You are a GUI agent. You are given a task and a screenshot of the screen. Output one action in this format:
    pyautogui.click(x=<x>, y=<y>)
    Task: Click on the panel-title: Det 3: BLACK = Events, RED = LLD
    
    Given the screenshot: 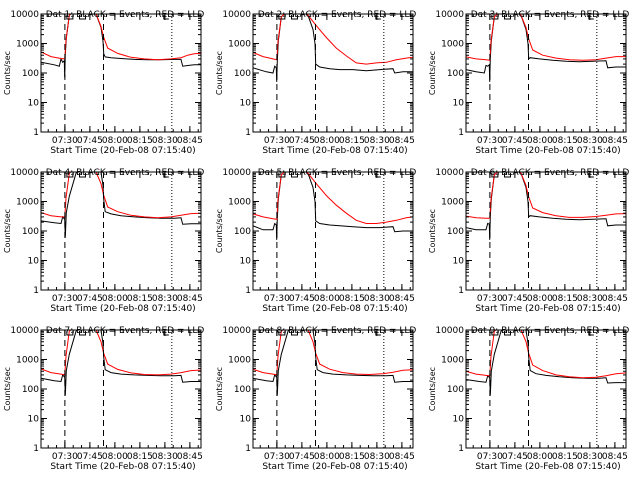 What is the action you would take?
    pyautogui.click(x=550, y=15)
    